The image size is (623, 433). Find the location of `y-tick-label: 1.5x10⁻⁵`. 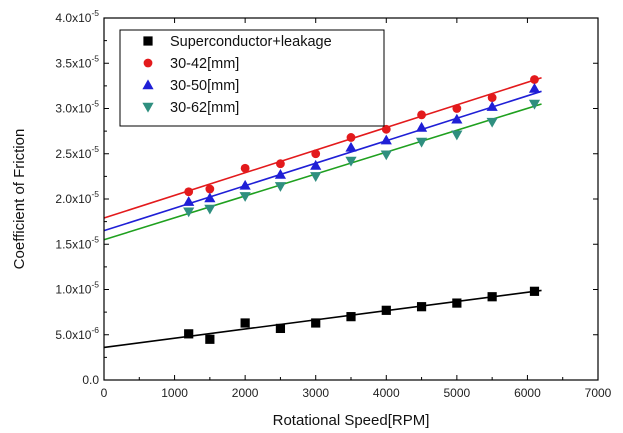

y-tick-label: 1.5x10⁻⁵ is located at coordinates (77, 242).